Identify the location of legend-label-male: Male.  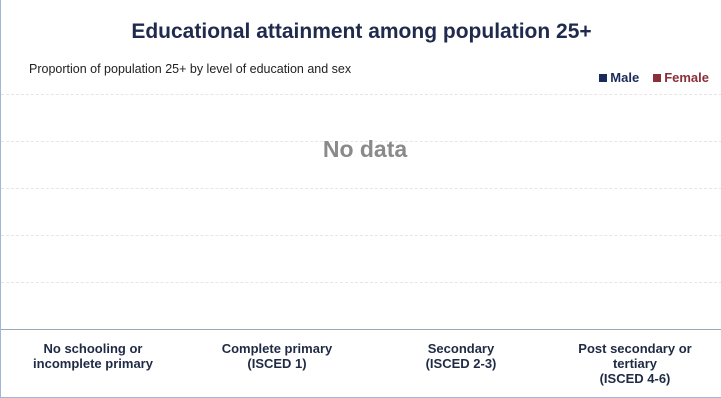
(625, 77).